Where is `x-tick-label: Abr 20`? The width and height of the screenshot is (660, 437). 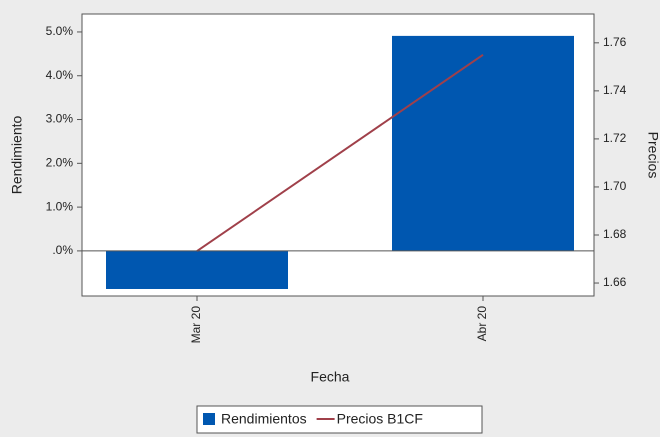
x-tick-label: Abr 20 is located at coordinates (482, 324).